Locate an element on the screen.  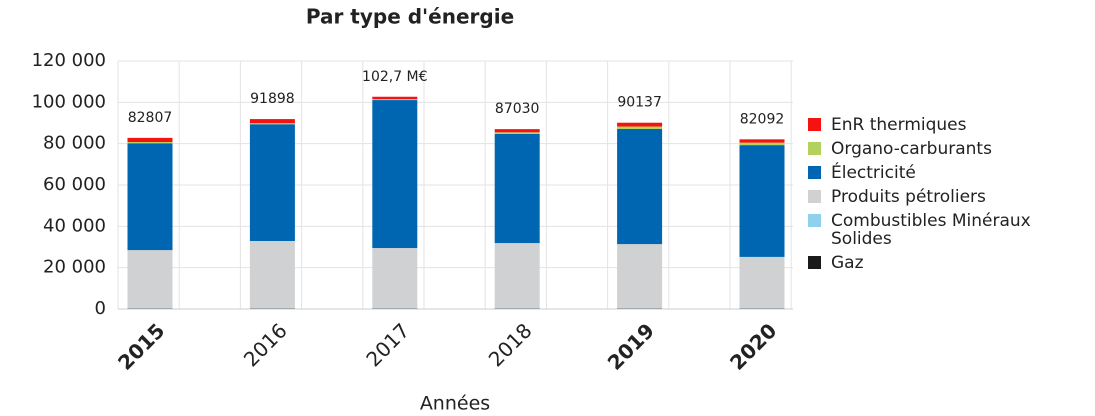
legend-item: Organo-carburants is located at coordinates (928, 149).